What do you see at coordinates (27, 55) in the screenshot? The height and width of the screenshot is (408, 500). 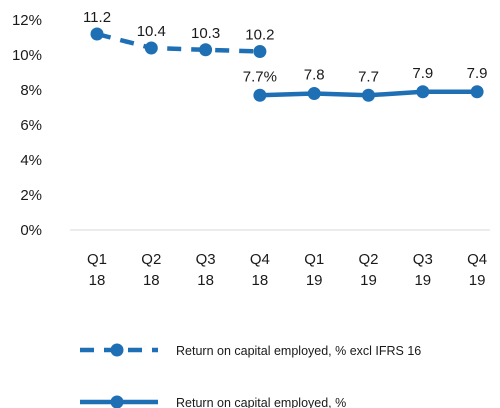 I see `y-tick-label: 10%` at bounding box center [27, 55].